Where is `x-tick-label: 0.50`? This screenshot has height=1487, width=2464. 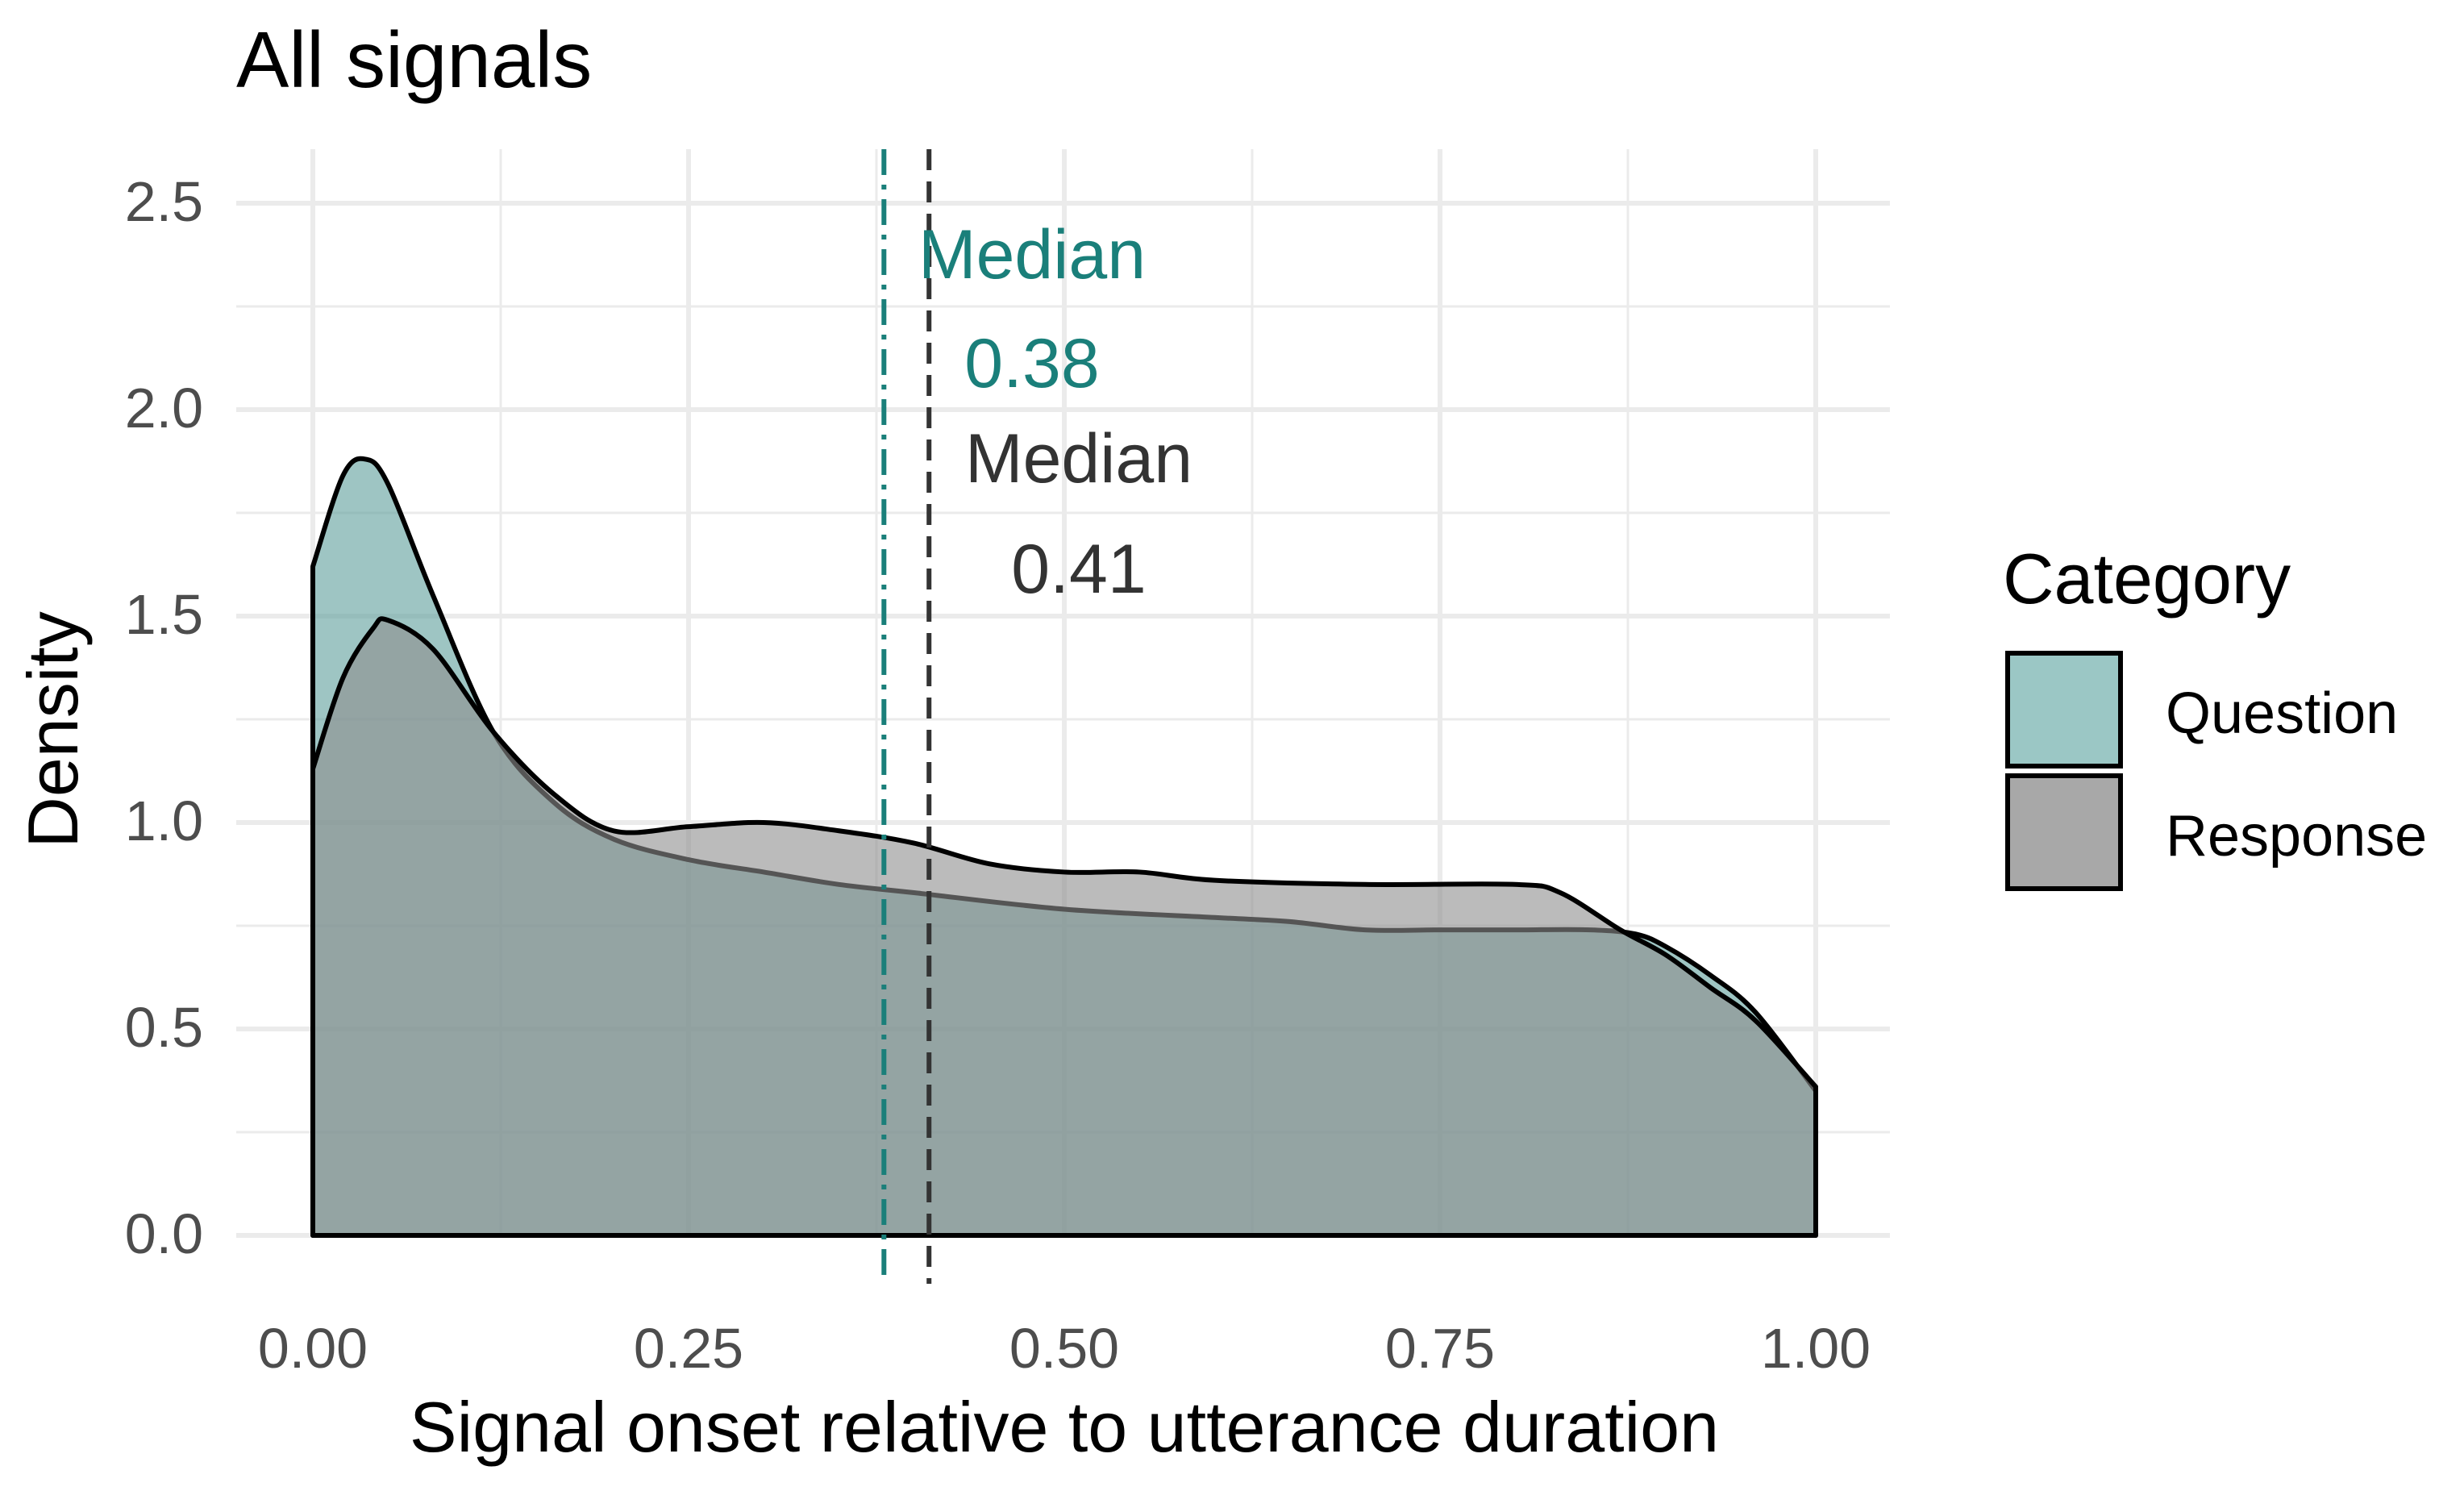
x-tick-label: 0.50 is located at coordinates (1064, 1348).